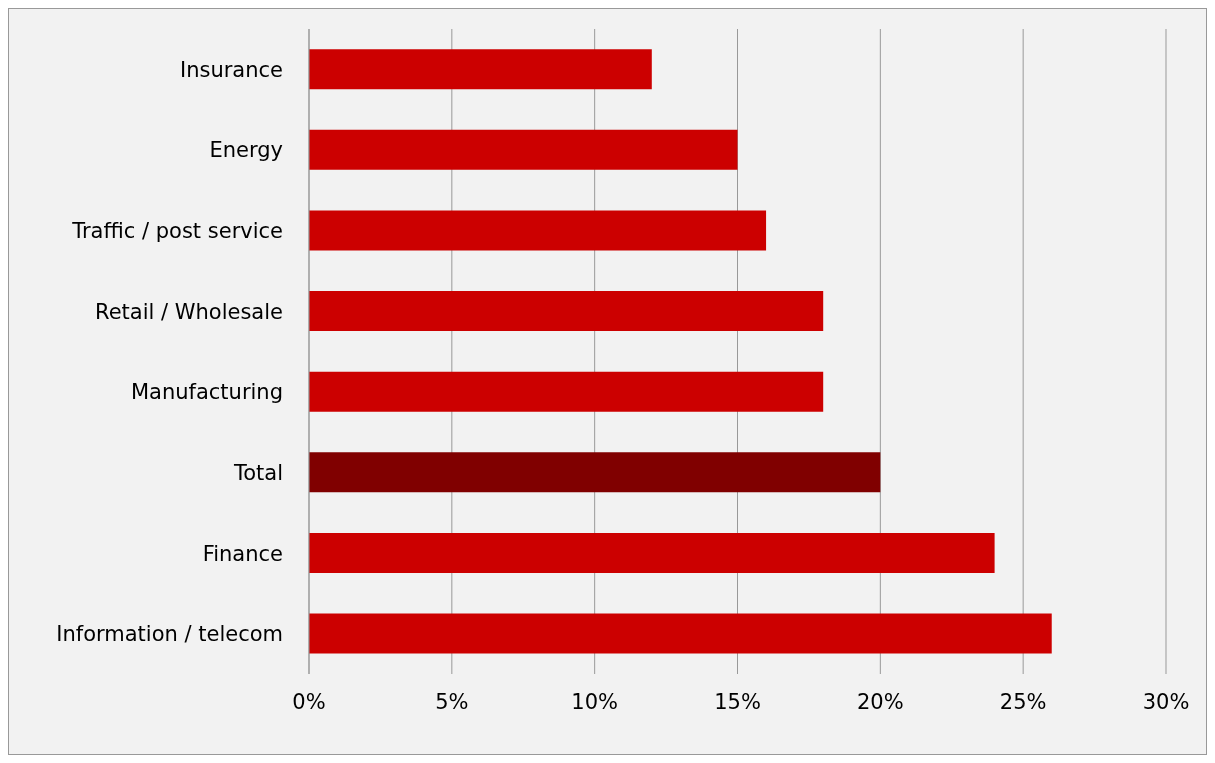  What do you see at coordinates (169, 634) in the screenshot?
I see `y-tick-label: Information / telecom` at bounding box center [169, 634].